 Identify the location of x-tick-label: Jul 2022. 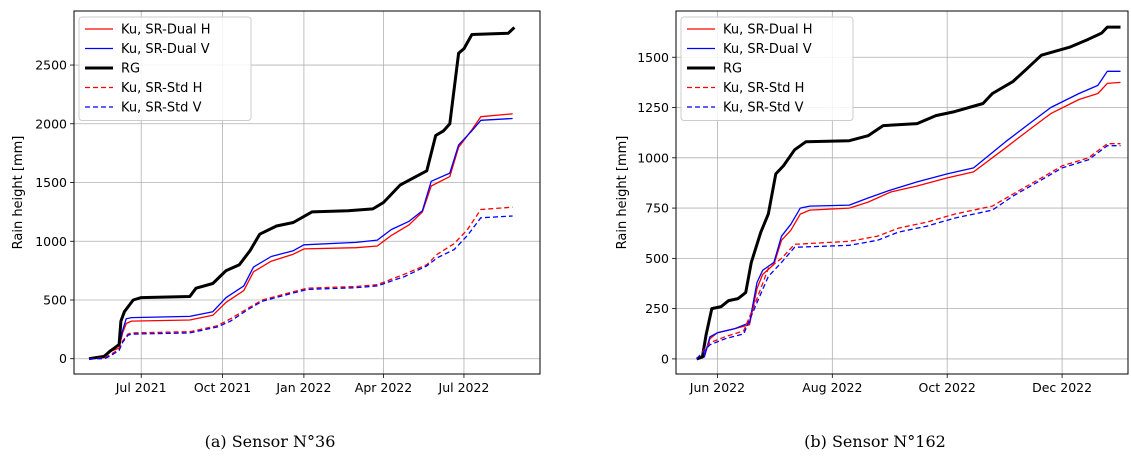
(464, 387).